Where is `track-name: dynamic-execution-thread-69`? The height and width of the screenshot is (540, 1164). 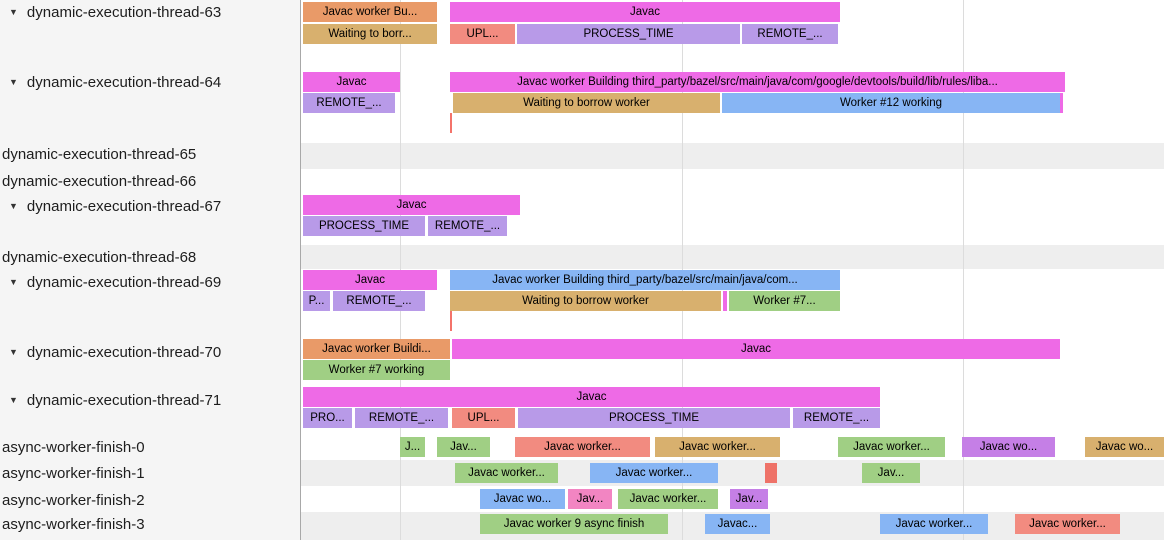 track-name: dynamic-execution-thread-69 is located at coordinates (124, 282).